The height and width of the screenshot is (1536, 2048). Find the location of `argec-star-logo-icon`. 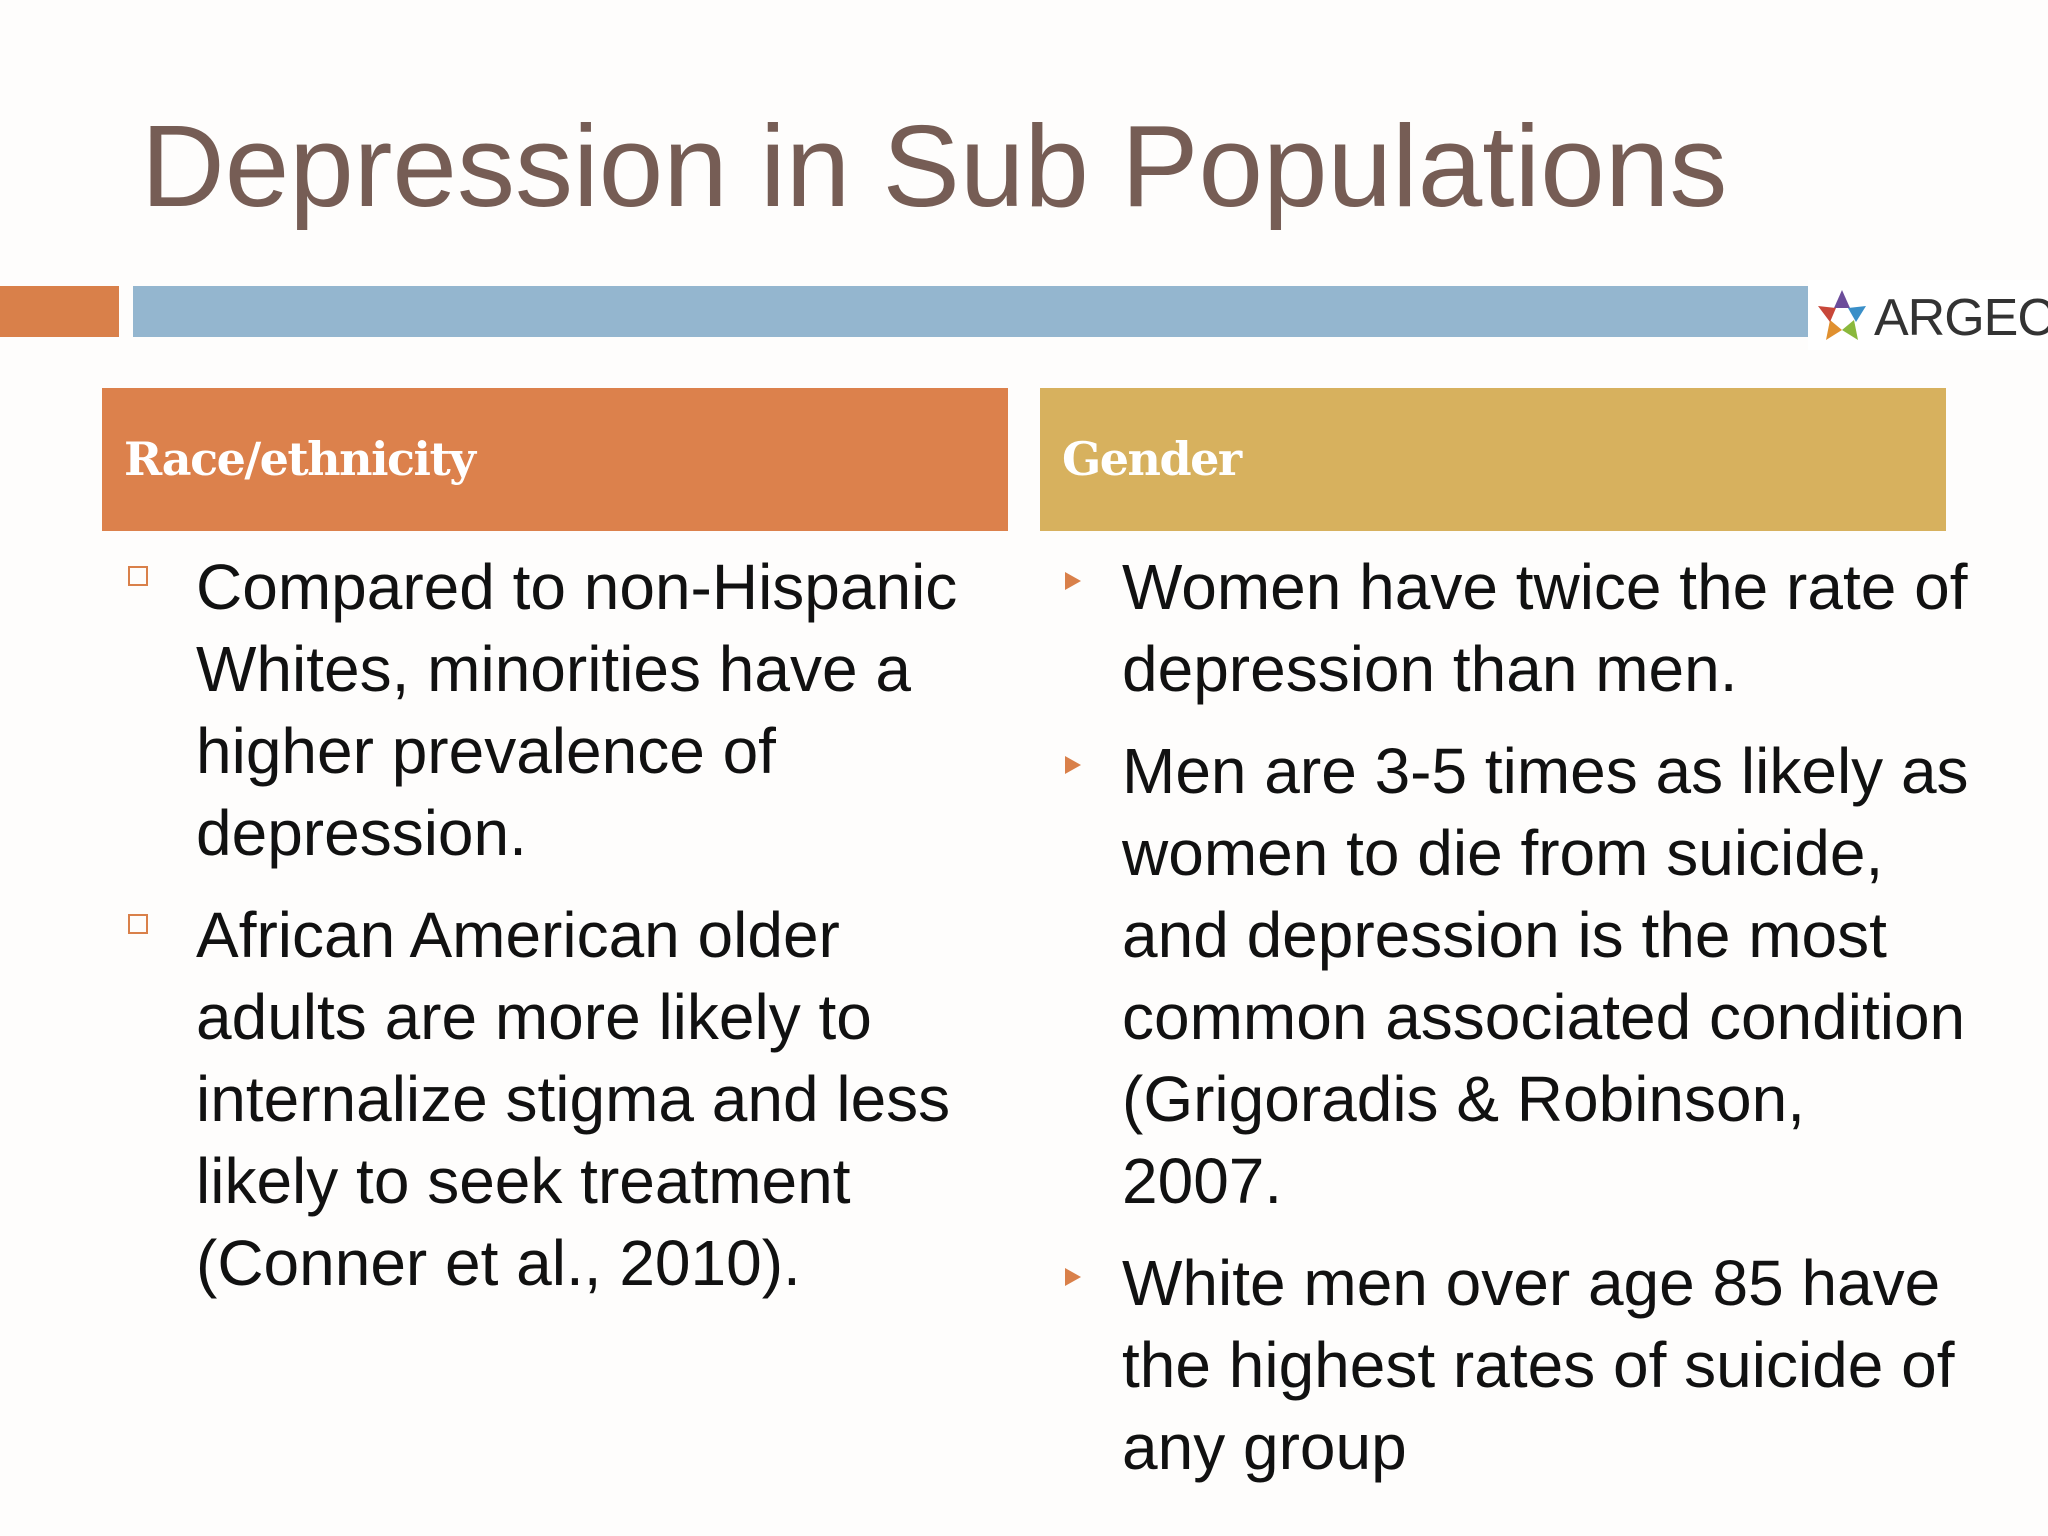

argec-star-logo-icon is located at coordinates (1842, 315).